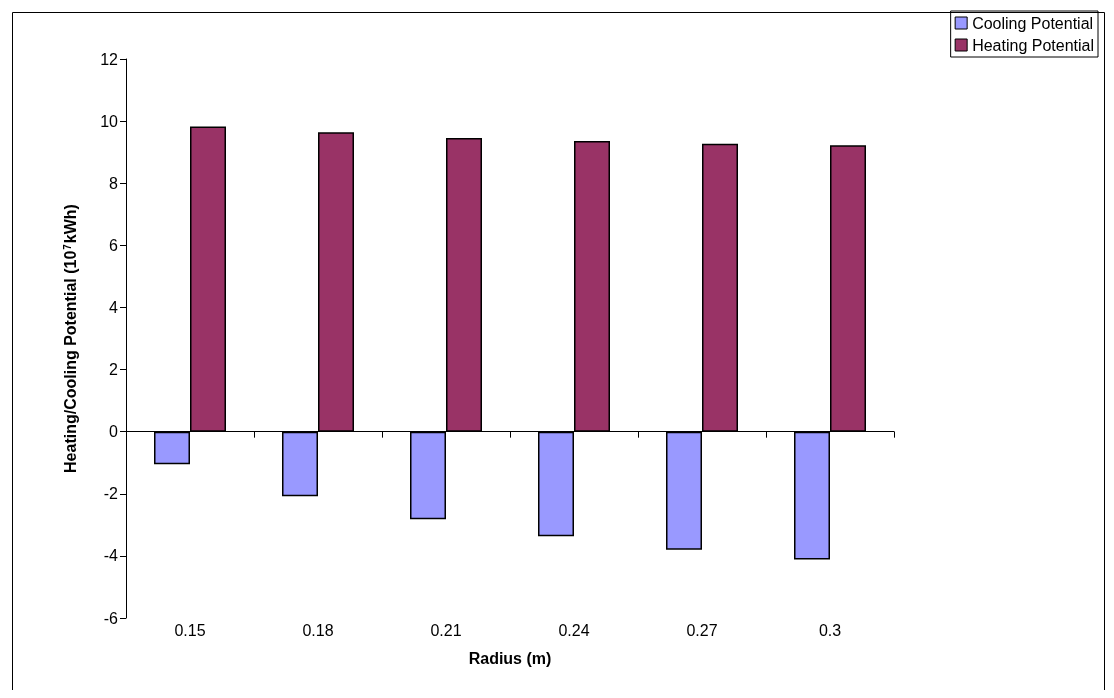 The image size is (1114, 698). I want to click on y-tick-label: 10, so click(109, 121).